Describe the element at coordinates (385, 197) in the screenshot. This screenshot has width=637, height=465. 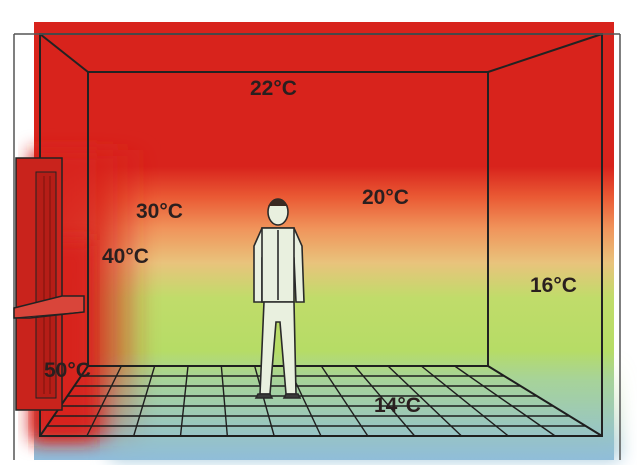
I see `upper-room-temp-label: 20°C` at that location.